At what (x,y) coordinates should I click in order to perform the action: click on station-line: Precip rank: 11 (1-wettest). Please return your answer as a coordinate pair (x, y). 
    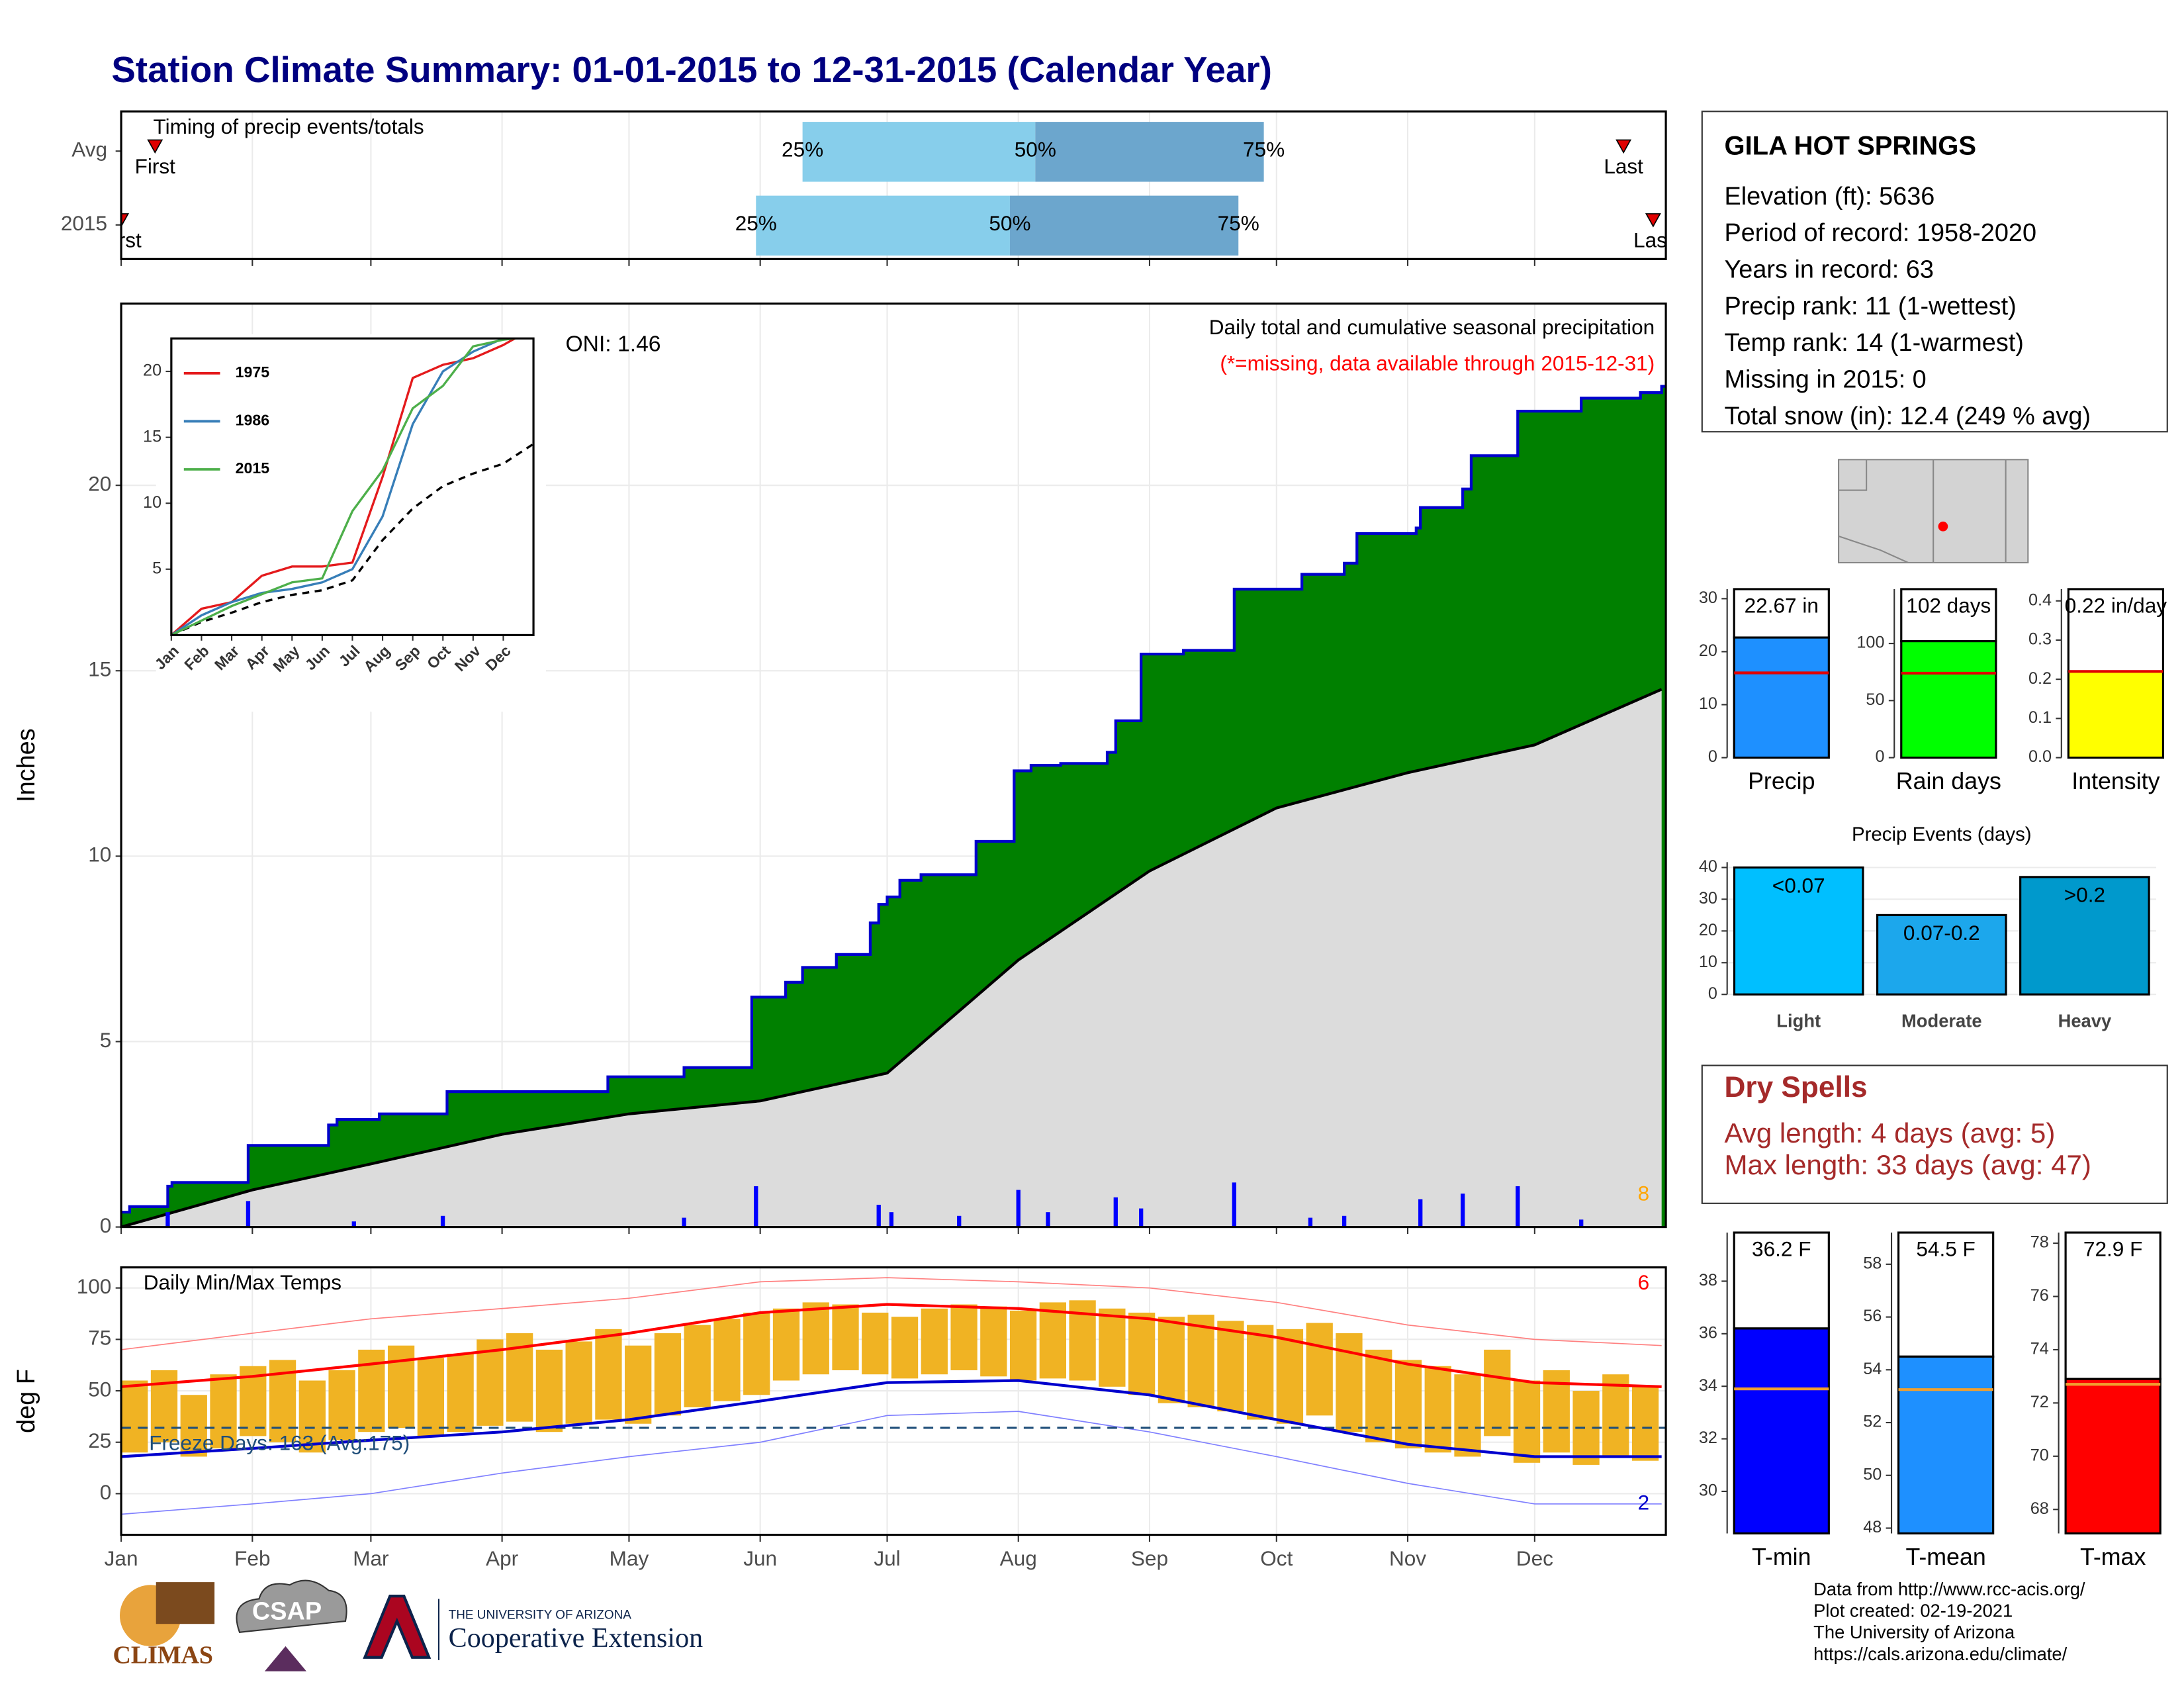
    Looking at the image, I should click on (1870, 306).